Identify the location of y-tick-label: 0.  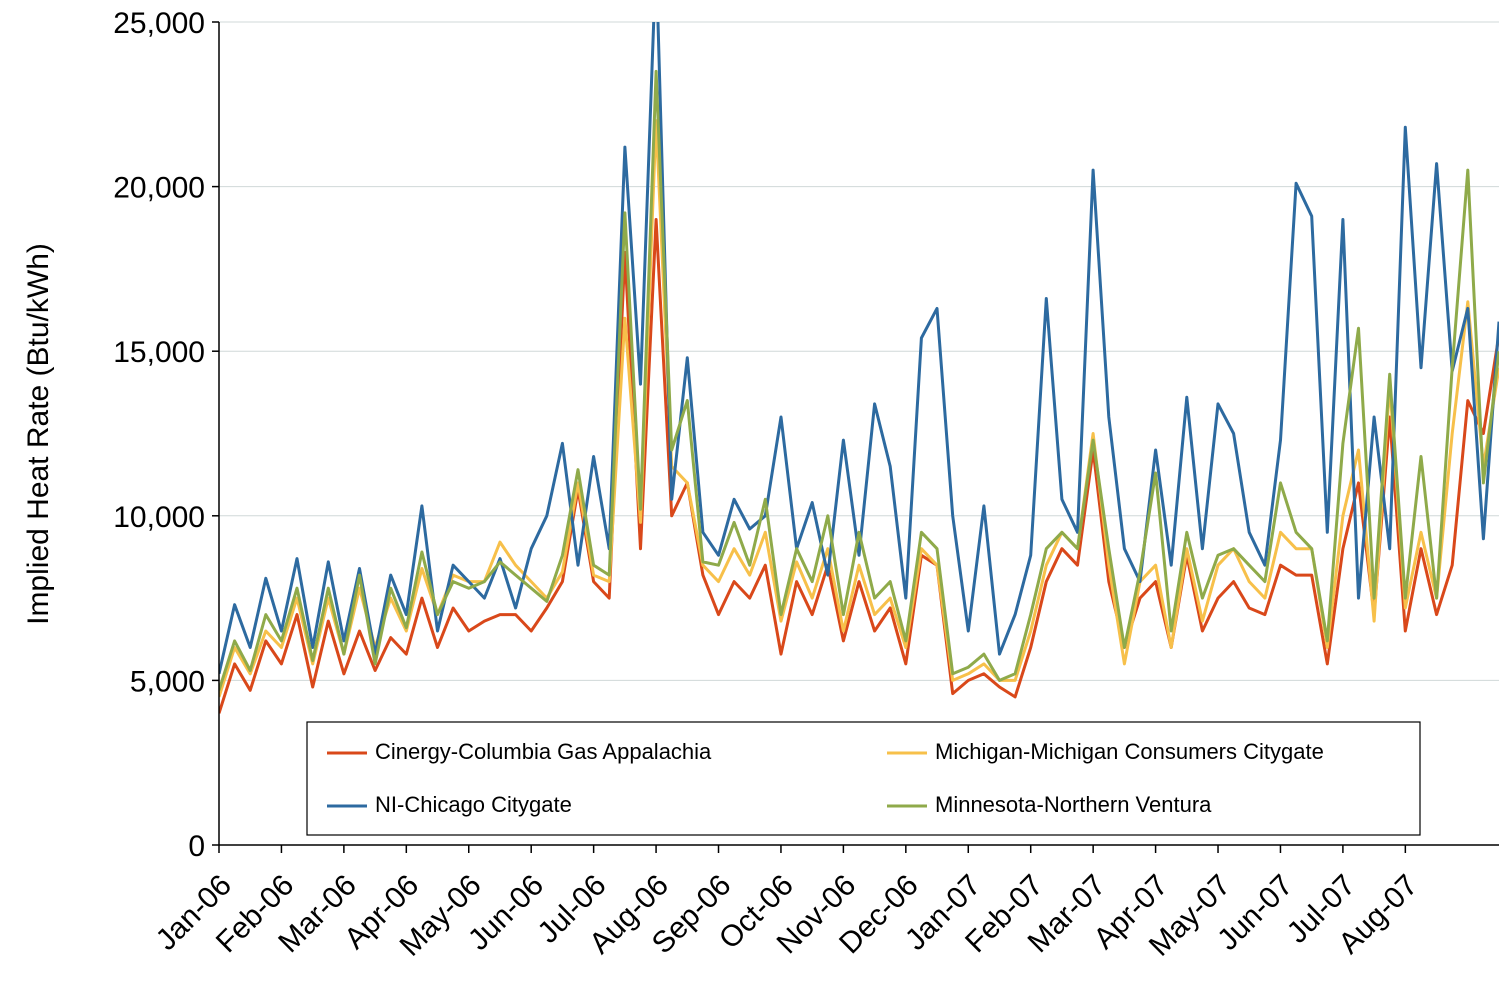
(196, 846).